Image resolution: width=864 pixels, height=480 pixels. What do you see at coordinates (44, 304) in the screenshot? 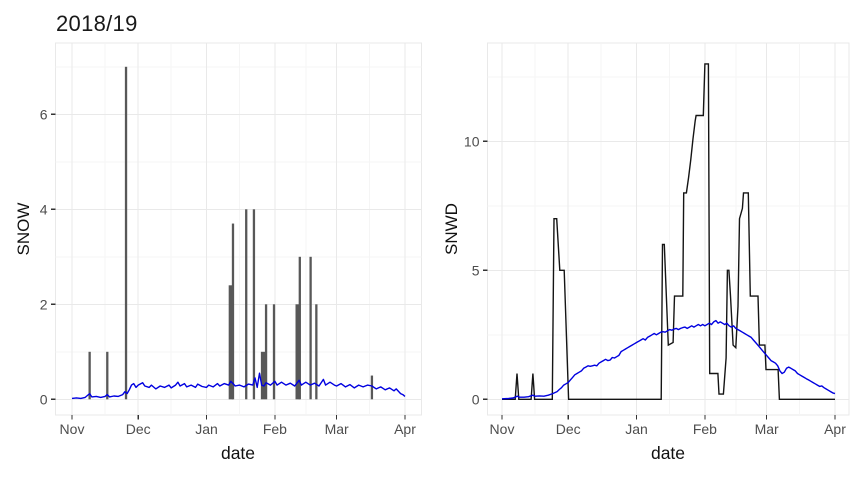
I see `y-tick-label: 2` at bounding box center [44, 304].